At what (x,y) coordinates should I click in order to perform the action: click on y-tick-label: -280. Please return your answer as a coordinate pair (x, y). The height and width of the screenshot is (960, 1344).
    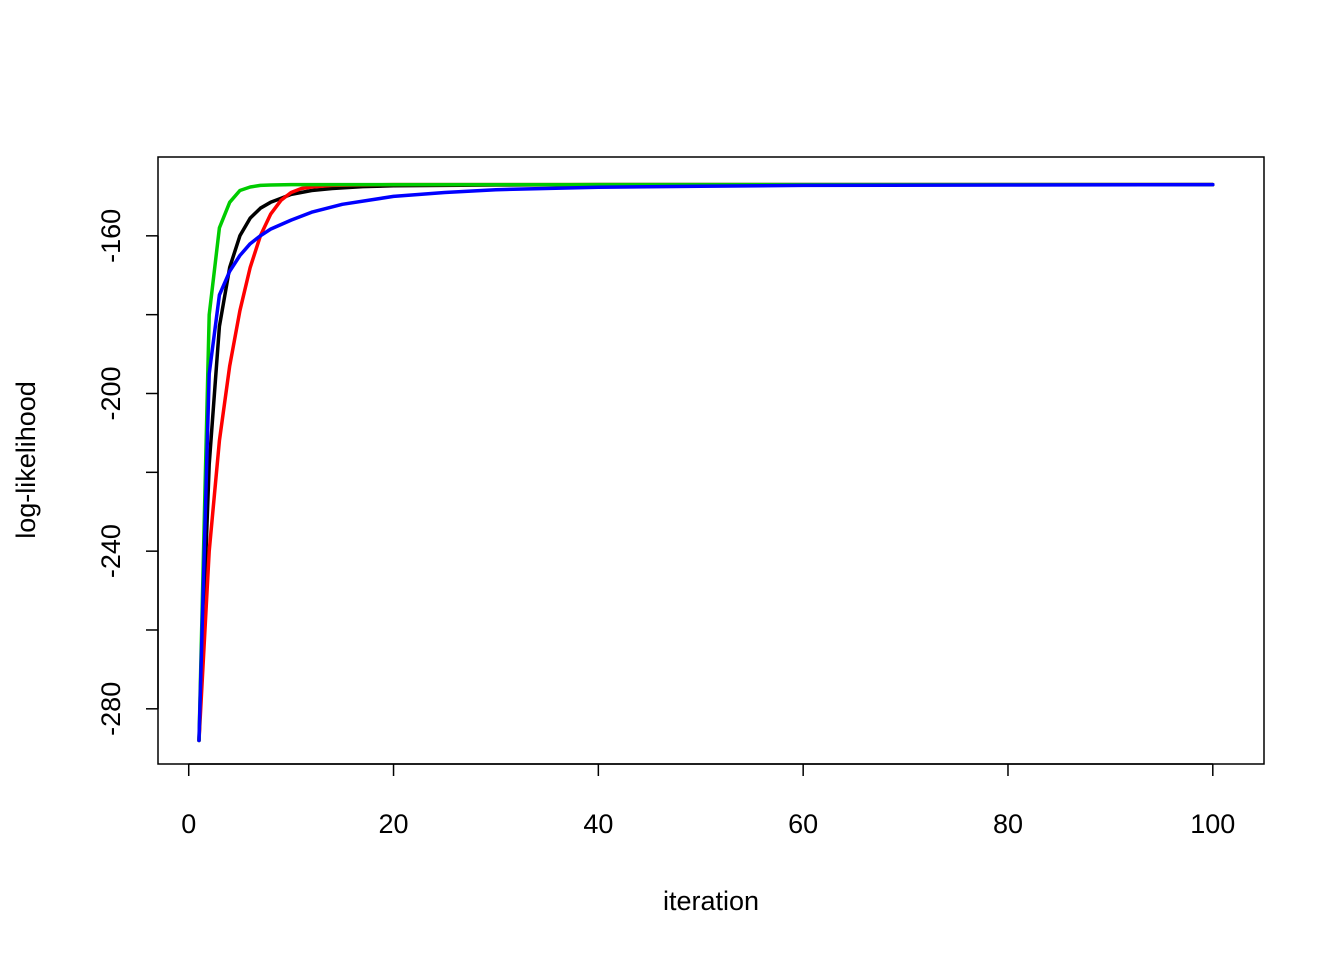
    Looking at the image, I should click on (111, 709).